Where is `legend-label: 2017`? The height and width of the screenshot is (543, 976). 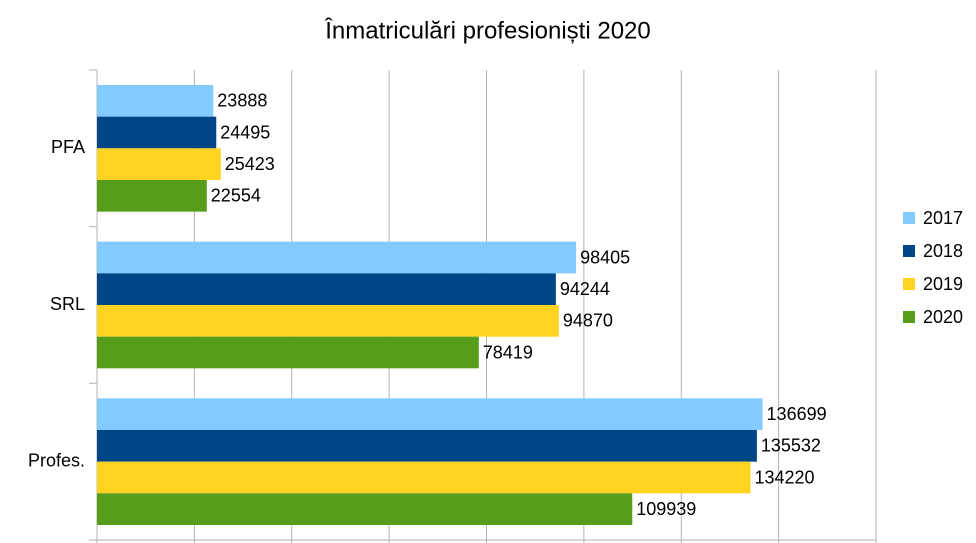 legend-label: 2017 is located at coordinates (943, 218).